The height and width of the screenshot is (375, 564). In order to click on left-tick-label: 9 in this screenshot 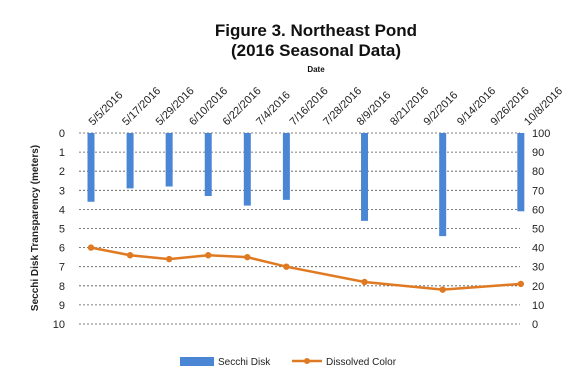, I will do `click(62, 306)`.